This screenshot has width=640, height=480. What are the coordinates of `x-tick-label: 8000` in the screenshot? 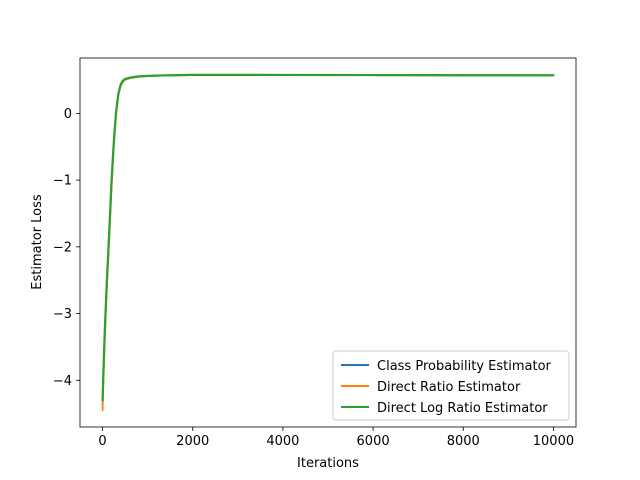 It's located at (463, 441).